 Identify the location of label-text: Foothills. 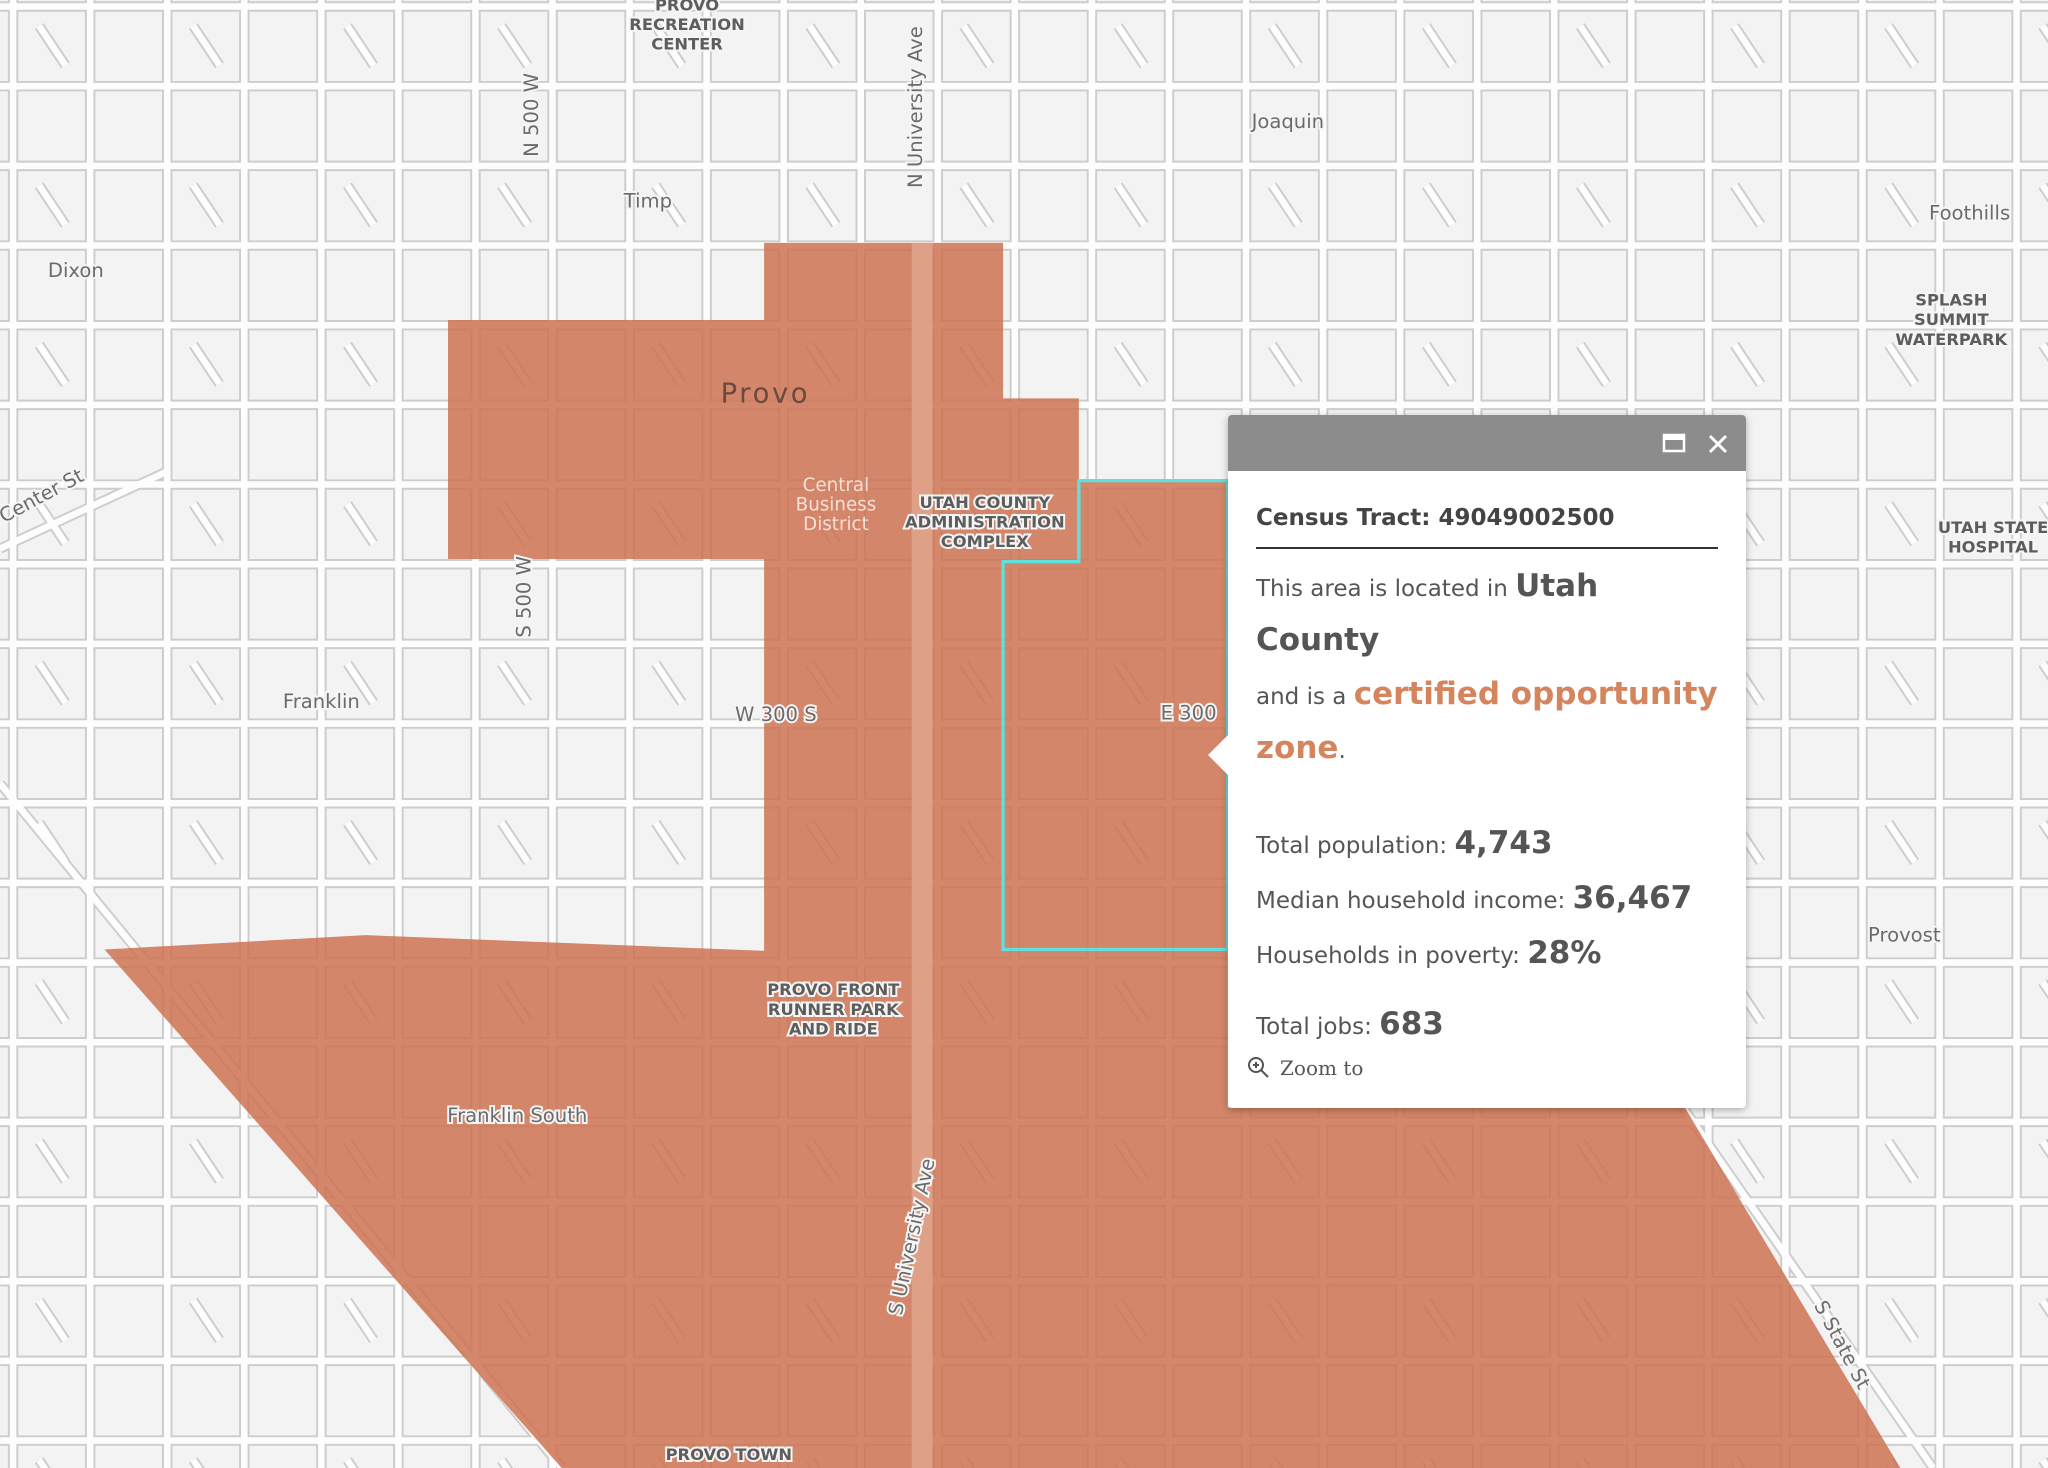
(1969, 212).